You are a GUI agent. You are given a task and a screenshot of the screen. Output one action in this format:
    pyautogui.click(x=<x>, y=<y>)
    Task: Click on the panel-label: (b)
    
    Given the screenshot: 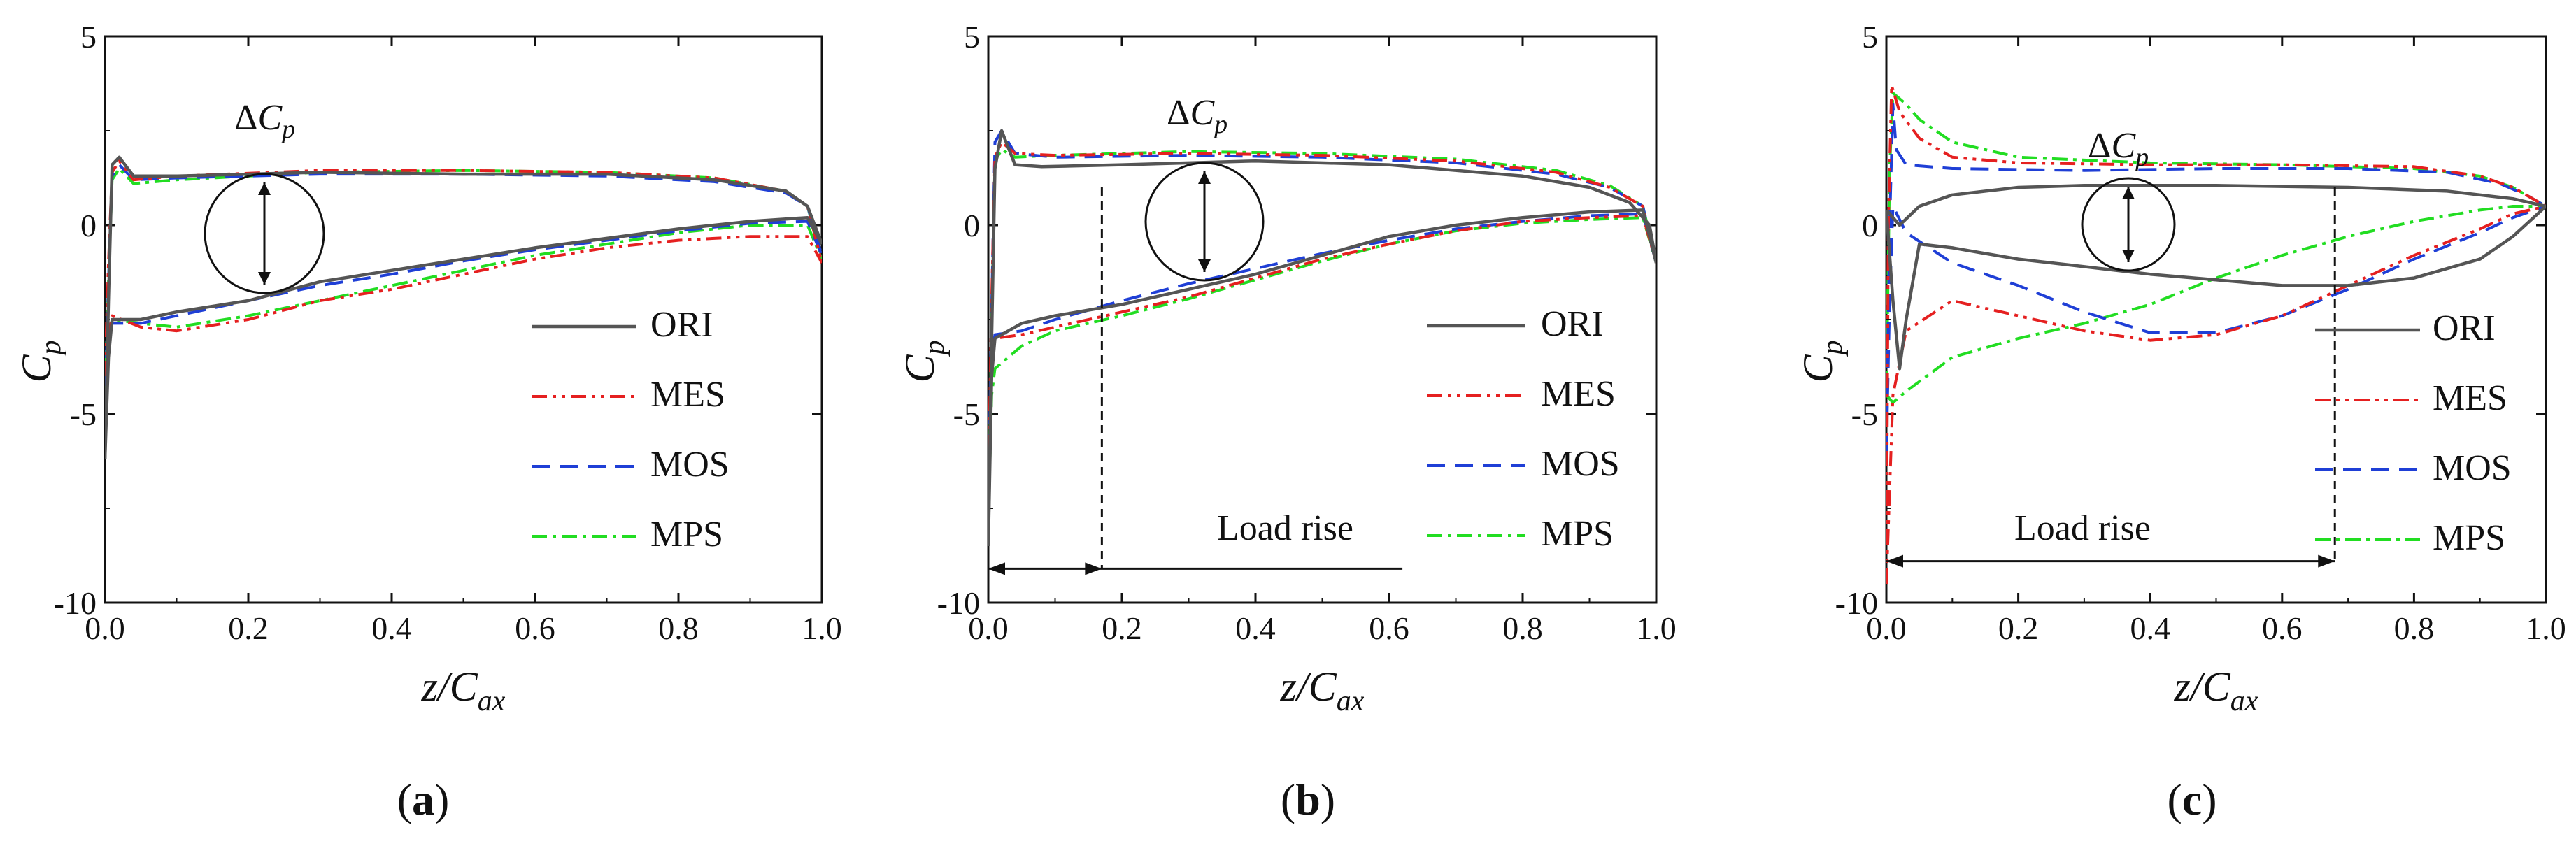 What is the action you would take?
    pyautogui.click(x=1308, y=799)
    